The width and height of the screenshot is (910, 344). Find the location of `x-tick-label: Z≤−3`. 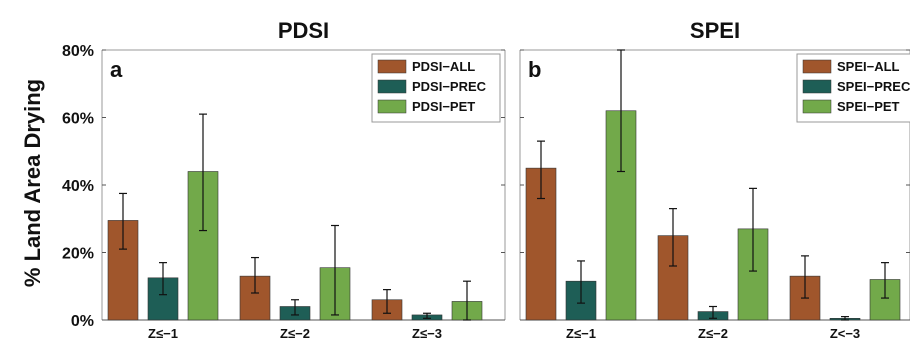

x-tick-label: Z≤−3 is located at coordinates (427, 333).